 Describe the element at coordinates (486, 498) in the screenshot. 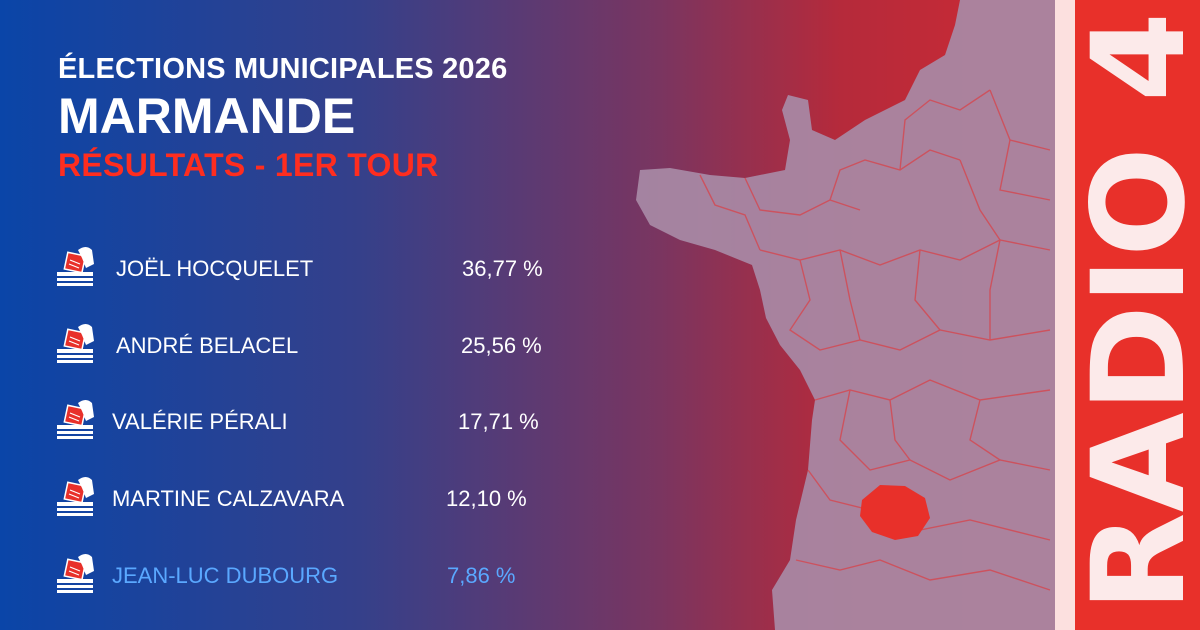

I see `candidate-percent: 12,10 %` at that location.